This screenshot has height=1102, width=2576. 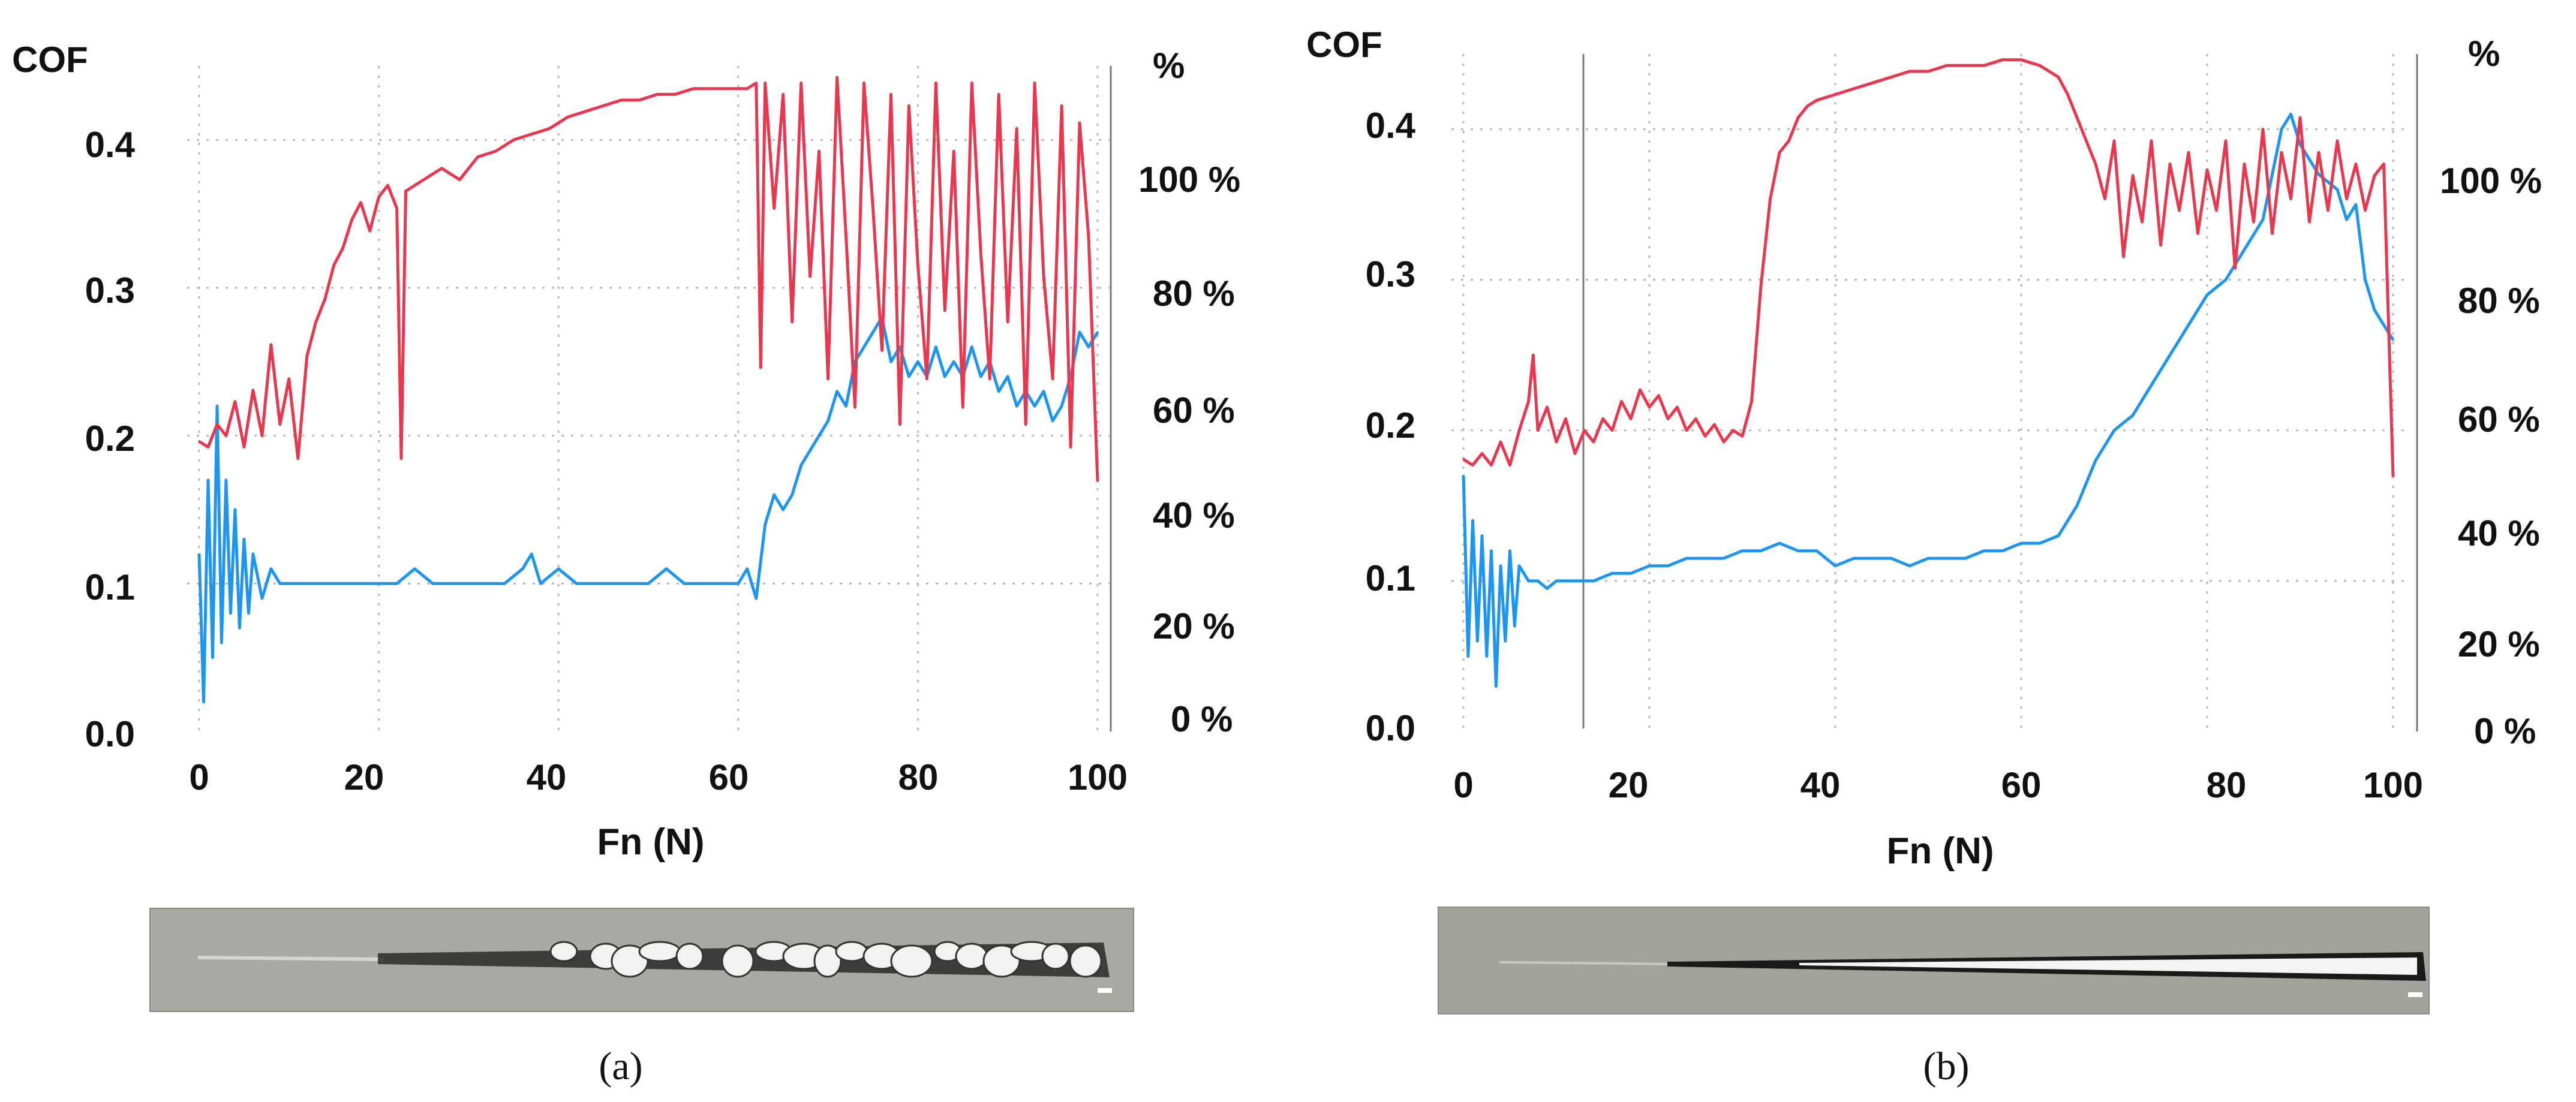 What do you see at coordinates (1463, 785) in the screenshot?
I see `x-tick-b-0: 0` at bounding box center [1463, 785].